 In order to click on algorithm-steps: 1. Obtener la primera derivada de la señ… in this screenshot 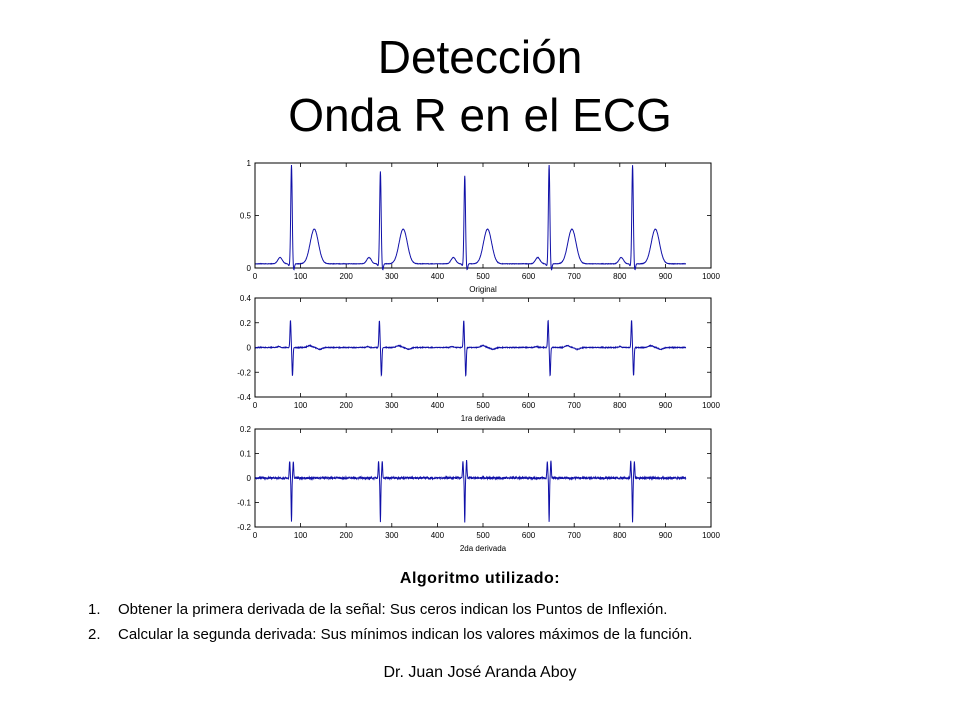, I will do `click(390, 625)`.